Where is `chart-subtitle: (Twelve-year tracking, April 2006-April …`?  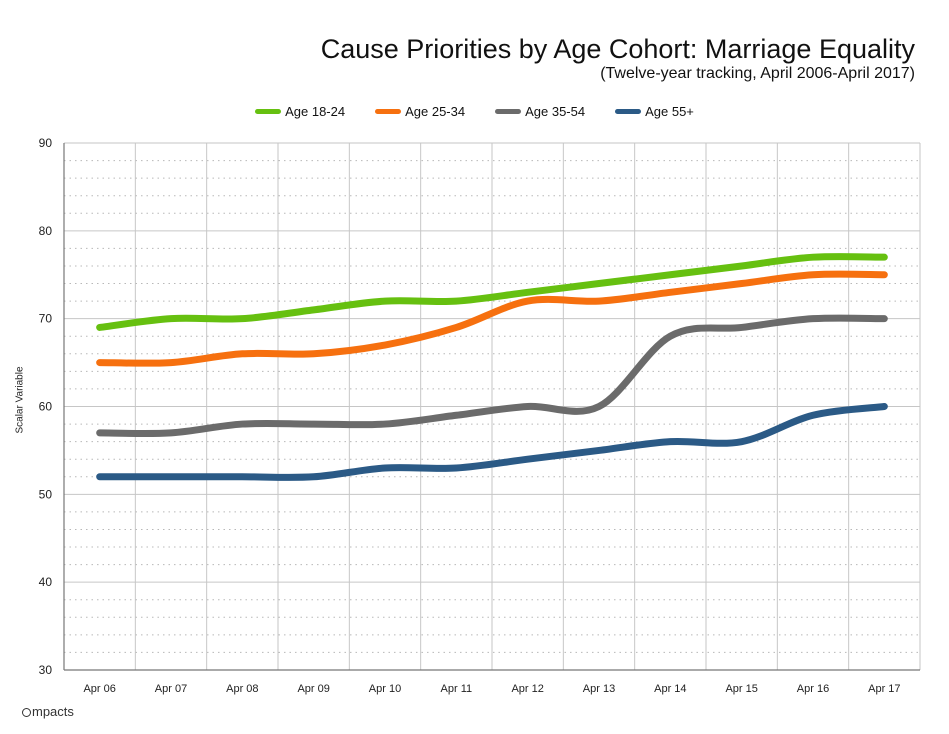
chart-subtitle: (Twelve-year tracking, April 2006-April … is located at coordinates (757, 73).